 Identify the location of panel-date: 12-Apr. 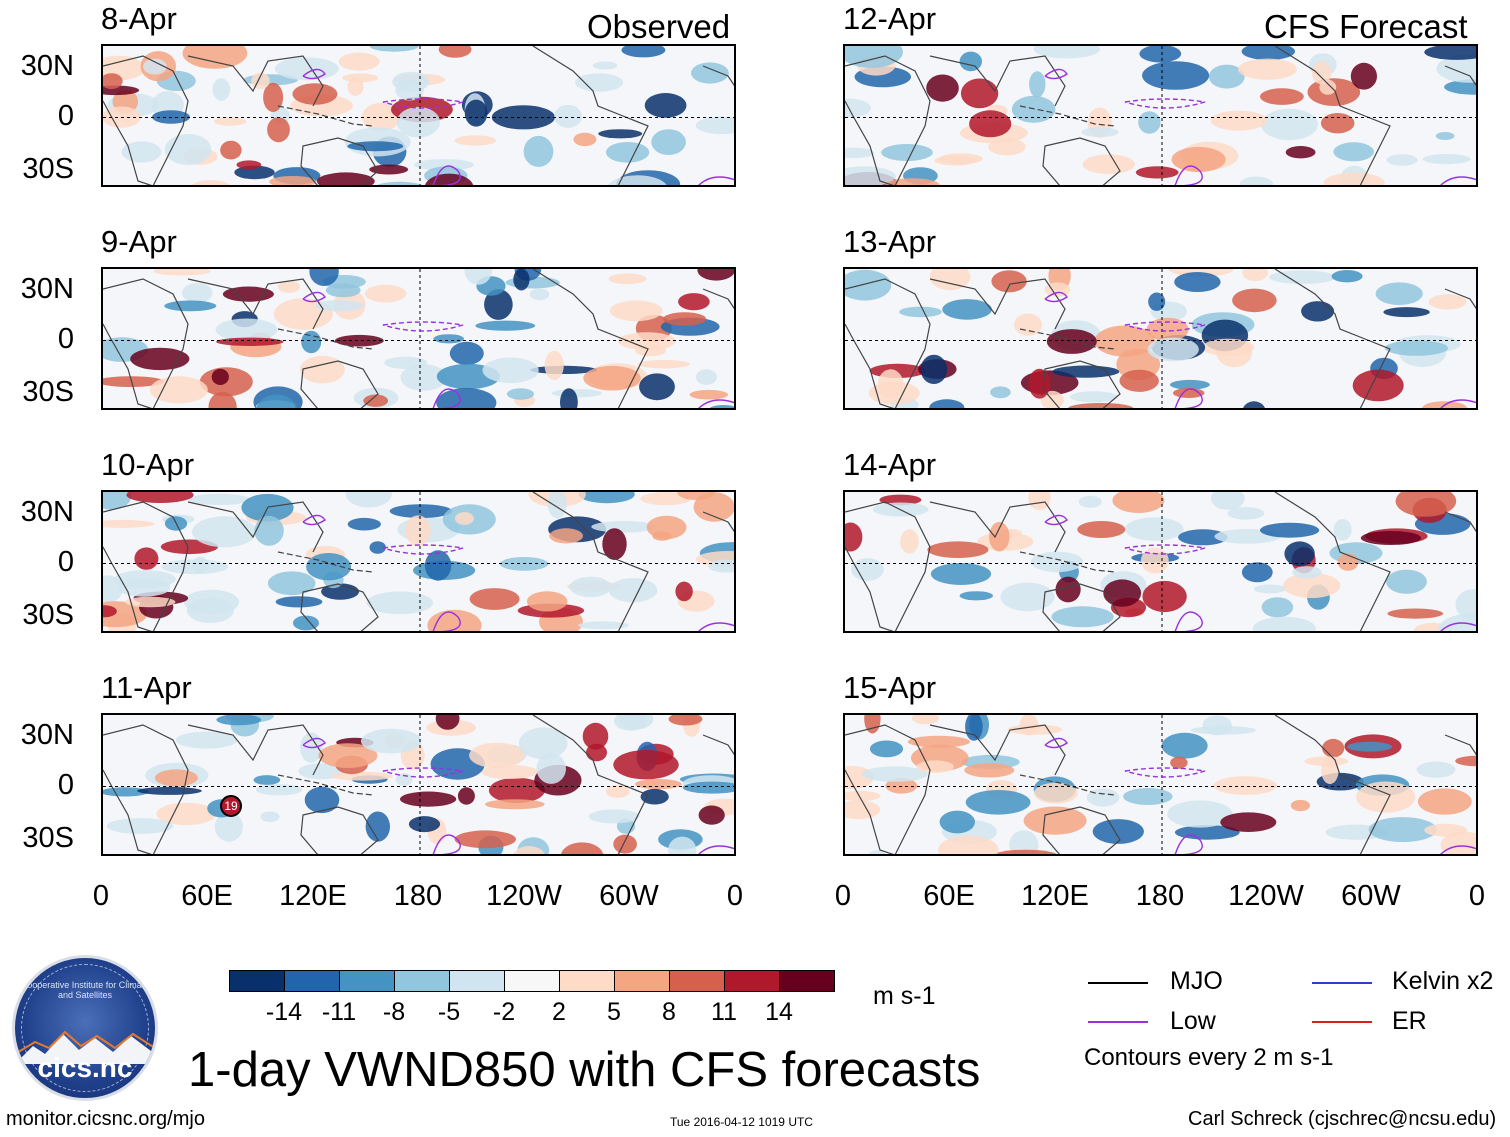
(890, 18).